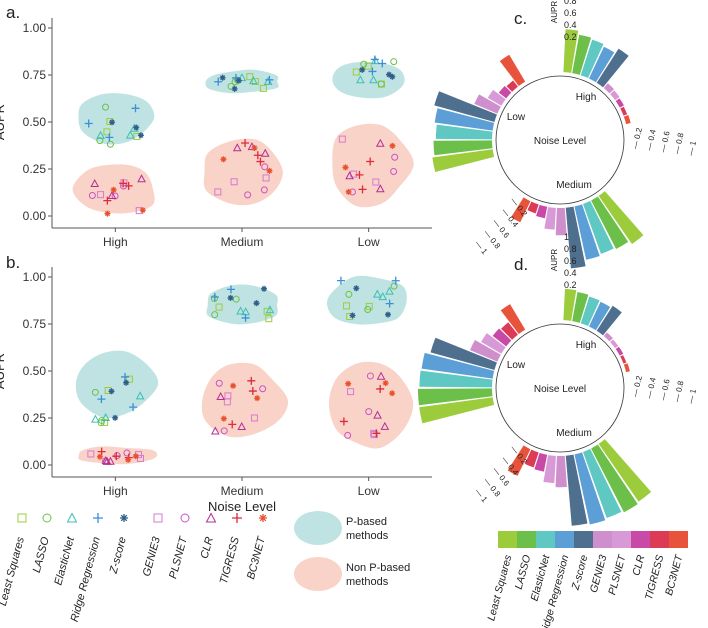 The height and width of the screenshot is (628, 708). I want to click on panel-label: c., so click(520, 18).